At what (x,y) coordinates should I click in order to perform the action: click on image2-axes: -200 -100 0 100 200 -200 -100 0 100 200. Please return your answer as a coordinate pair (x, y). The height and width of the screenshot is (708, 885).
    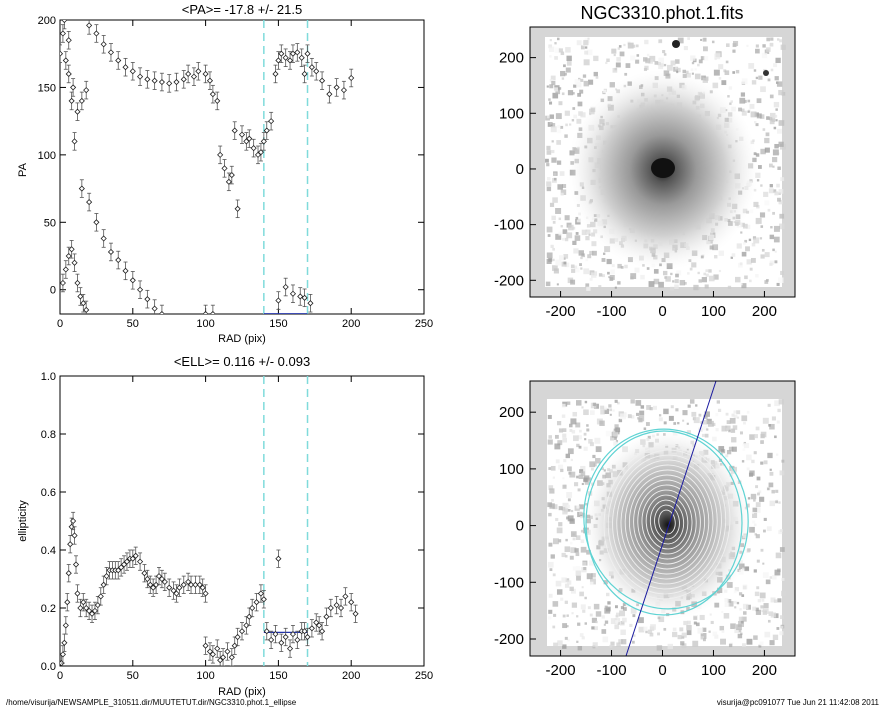
    Looking at the image, I should click on (635, 541).